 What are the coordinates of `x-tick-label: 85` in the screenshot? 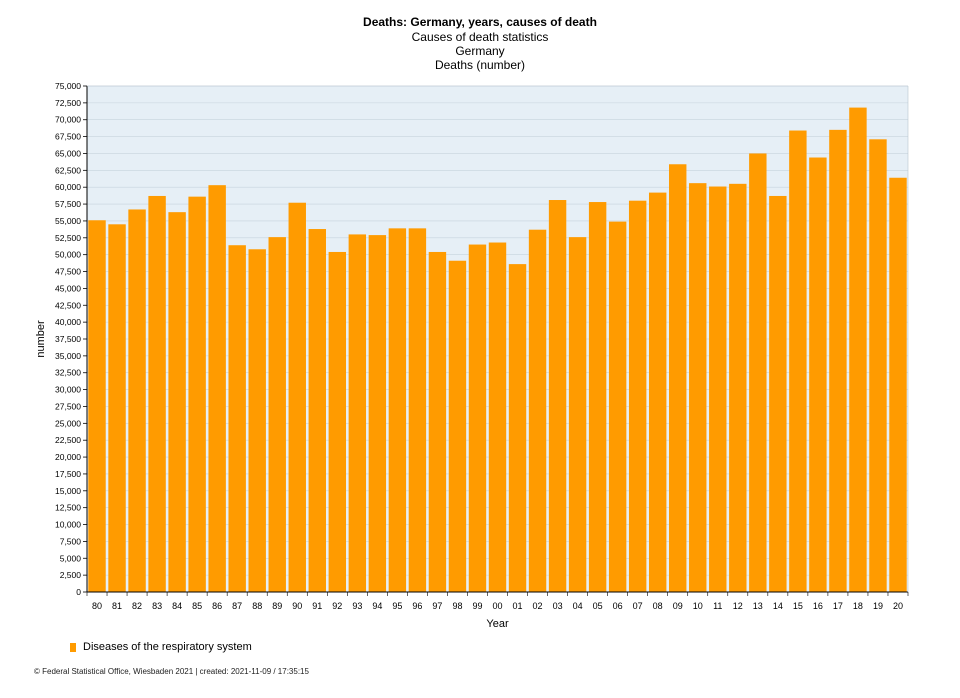 It's located at (197, 606).